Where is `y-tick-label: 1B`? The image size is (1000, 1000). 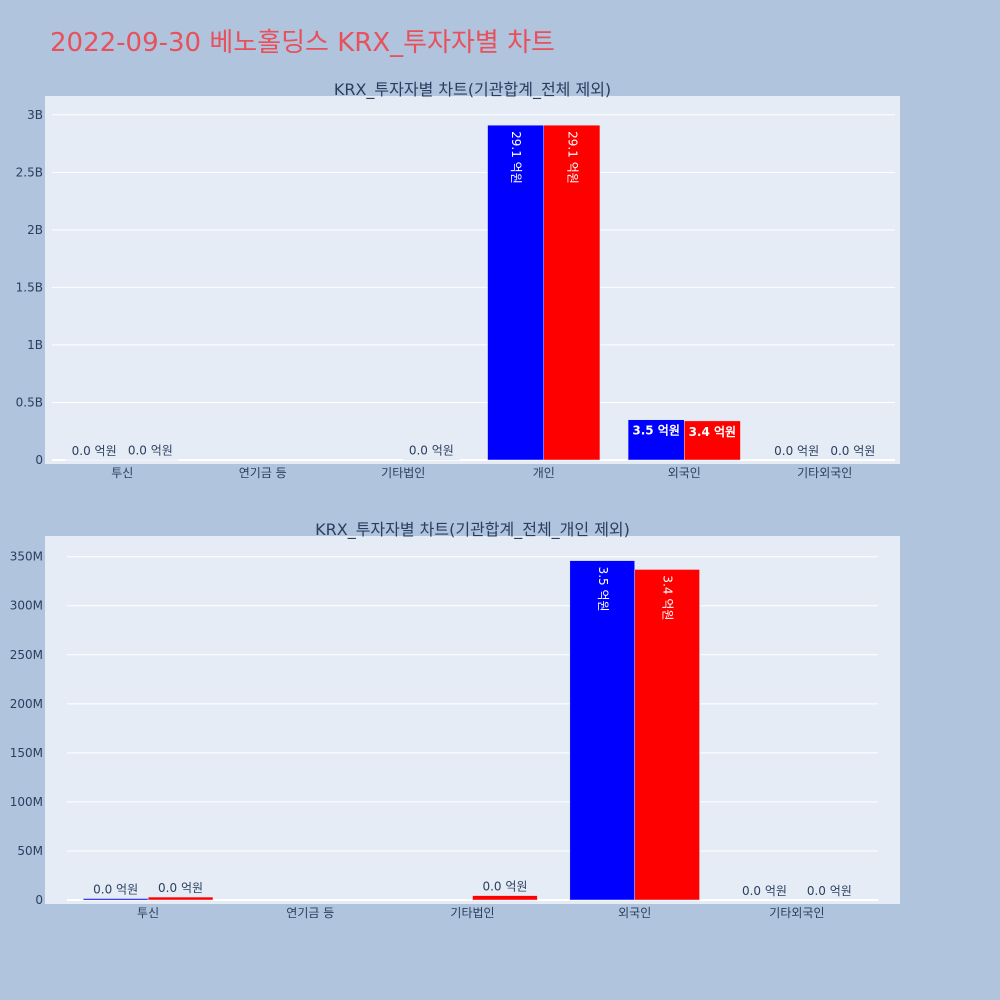
y-tick-label: 1B is located at coordinates (35, 345).